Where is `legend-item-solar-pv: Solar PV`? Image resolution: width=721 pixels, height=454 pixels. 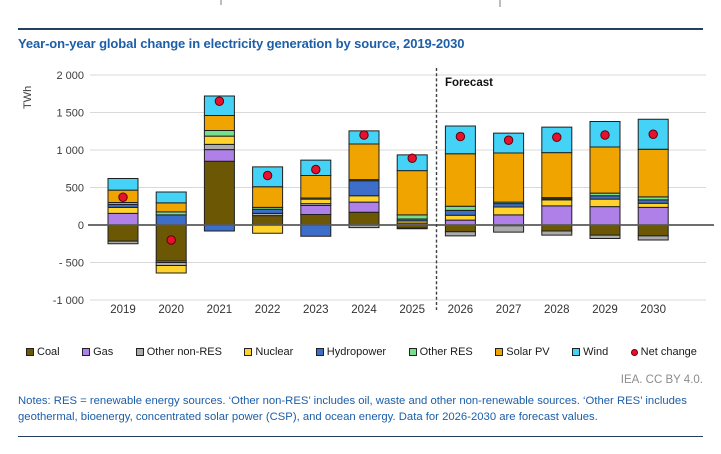
legend-item-solar-pv: Solar PV is located at coordinates (522, 352).